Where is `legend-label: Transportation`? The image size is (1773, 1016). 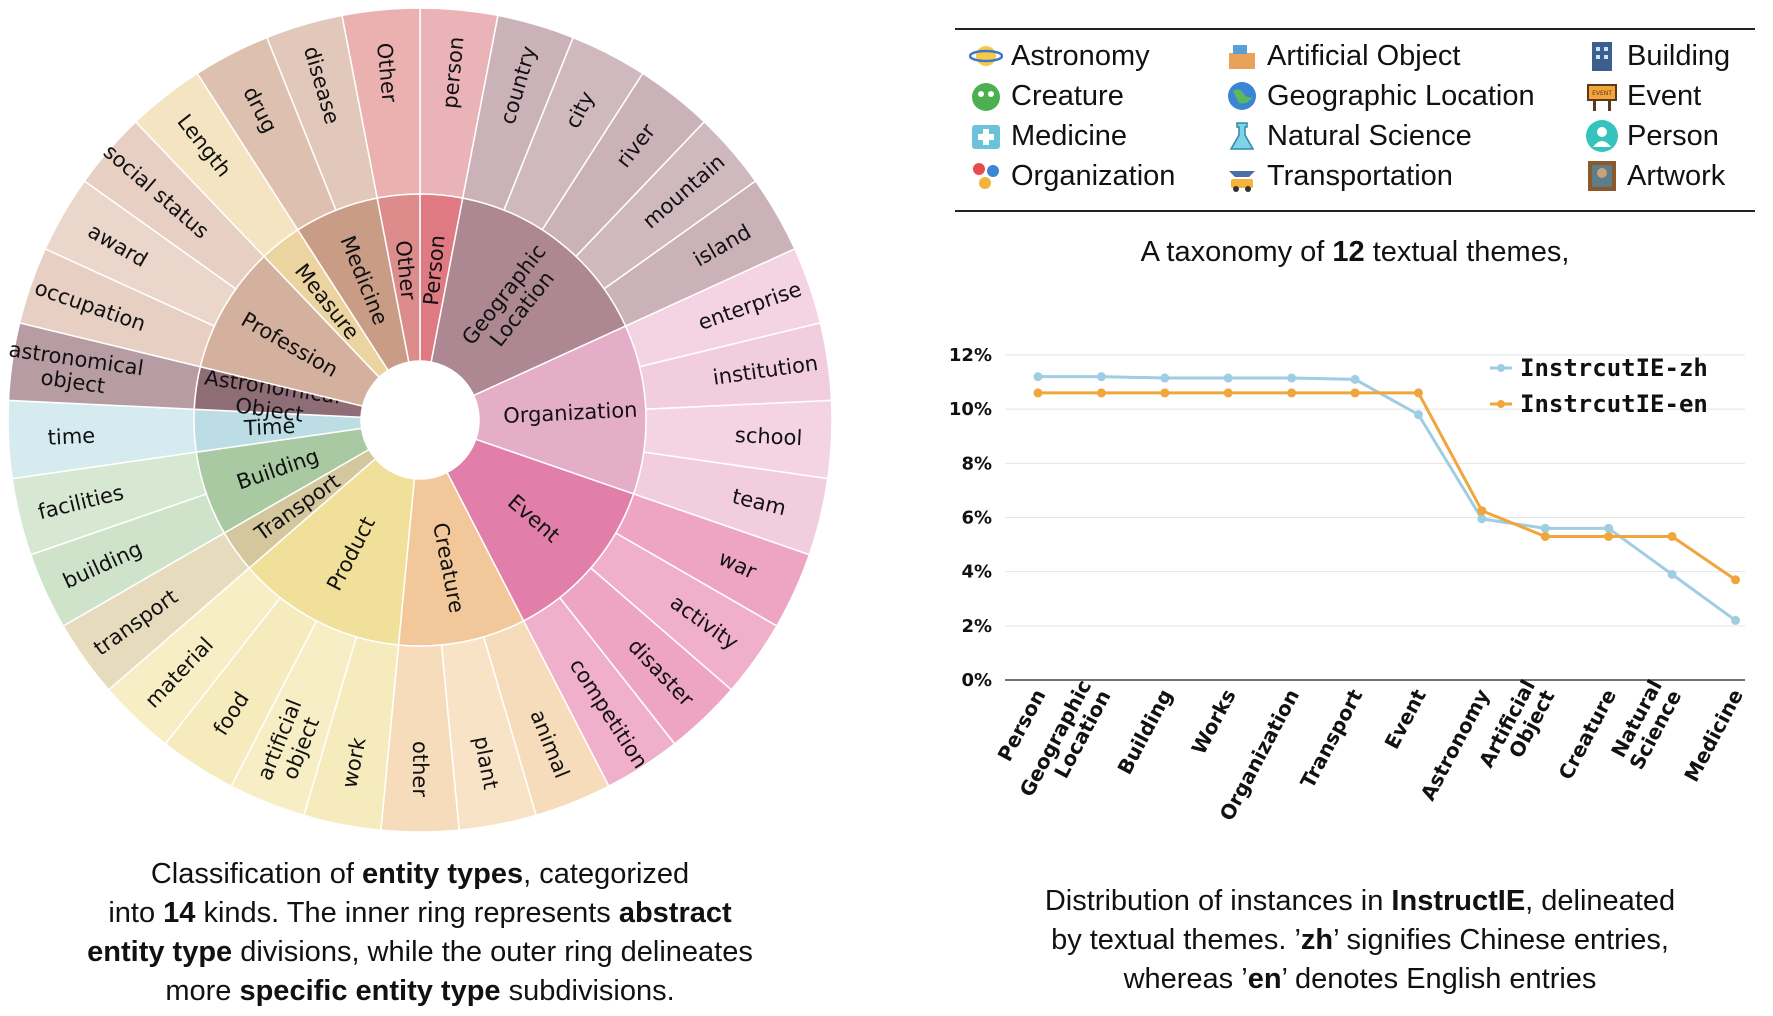
legend-label: Transportation is located at coordinates (1360, 175).